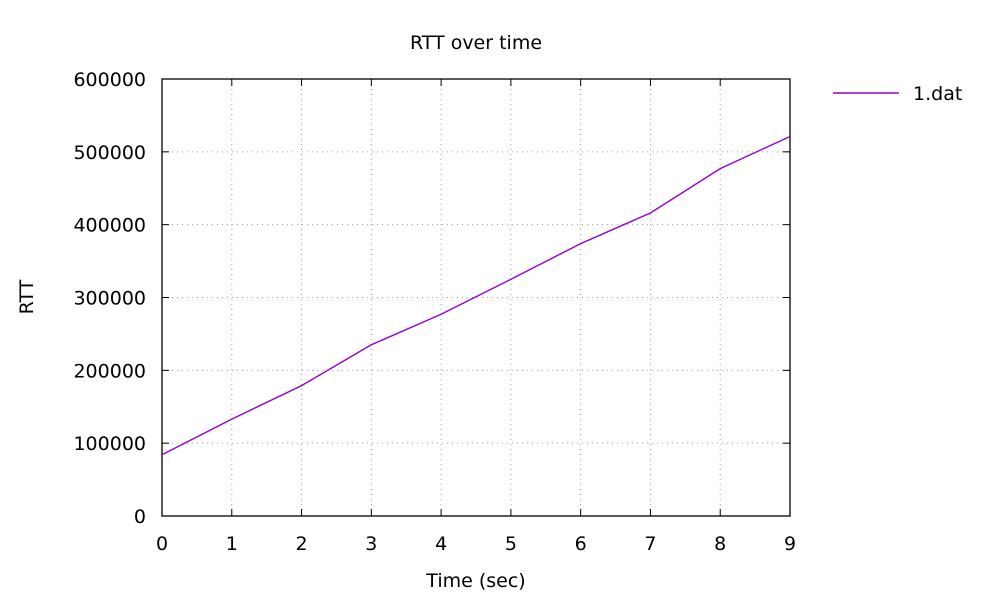 This screenshot has height=600, width=1000. I want to click on y-axis-tick-labels: 0 100000 200000 300000 400000 500000 600000, so click(109, 298).